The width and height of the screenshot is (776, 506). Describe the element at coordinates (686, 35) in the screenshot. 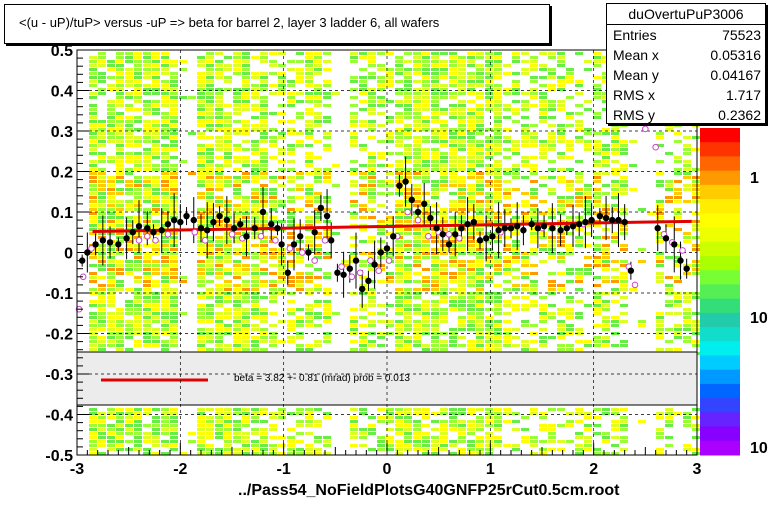

I see `stats-row-entries: Entries 75523` at that location.